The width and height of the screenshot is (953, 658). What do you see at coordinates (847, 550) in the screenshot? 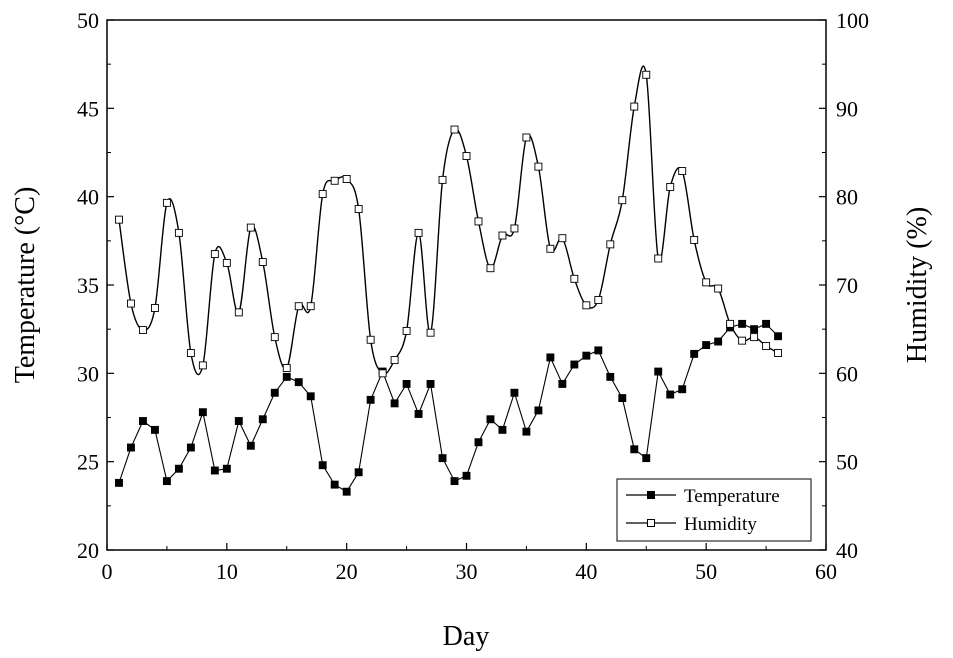
I see `right-y-tick-label: 40` at bounding box center [847, 550].